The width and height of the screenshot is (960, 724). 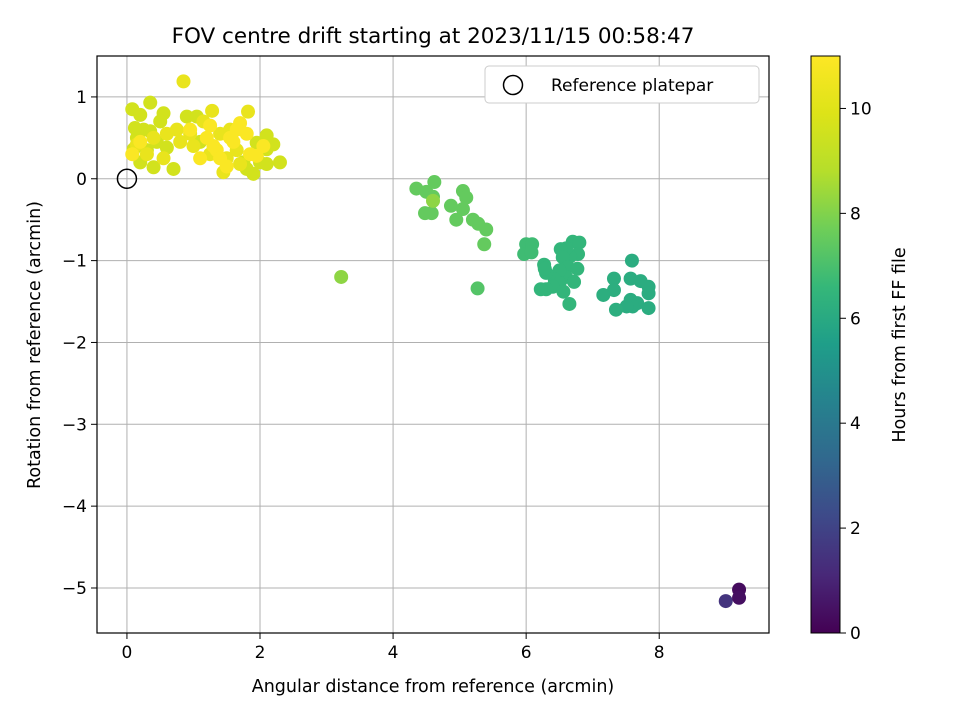 I want to click on y-tick-label: −5, so click(x=74, y=589).